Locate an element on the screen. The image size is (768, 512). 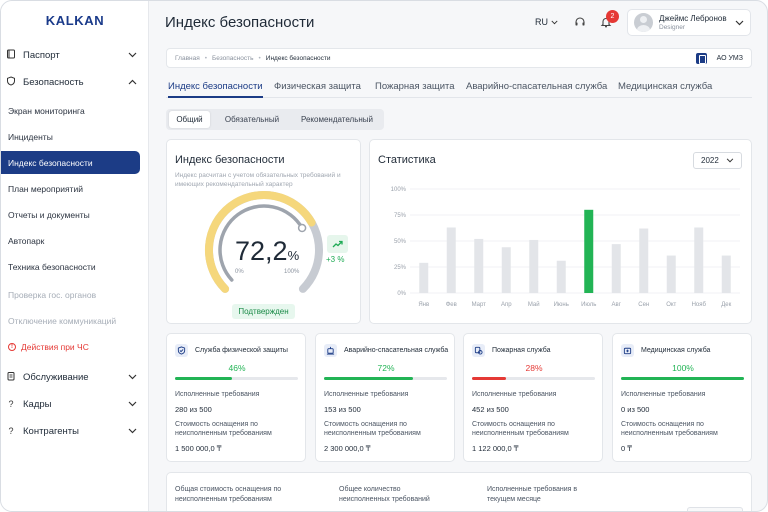
x-tick-label: Май is located at coordinates (534, 304).